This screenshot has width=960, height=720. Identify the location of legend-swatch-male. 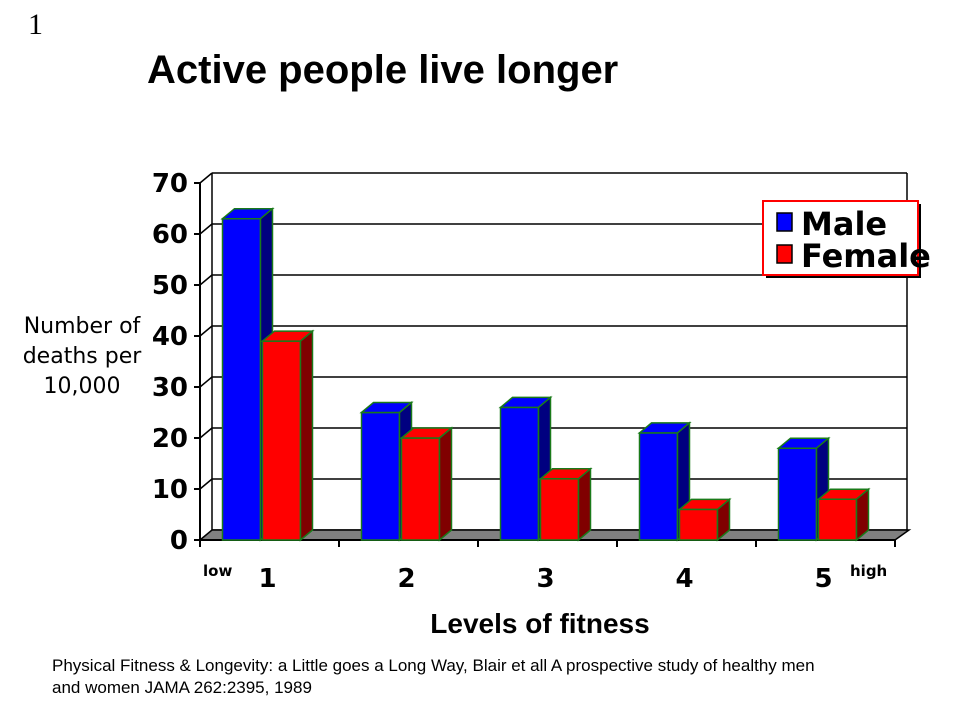
(784, 222).